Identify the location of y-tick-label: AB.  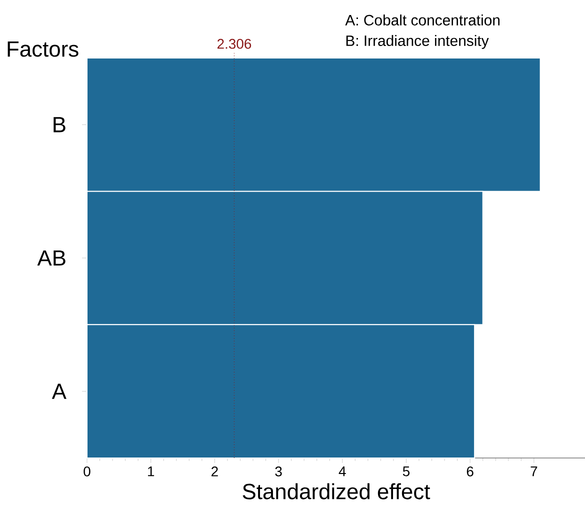
(51, 258).